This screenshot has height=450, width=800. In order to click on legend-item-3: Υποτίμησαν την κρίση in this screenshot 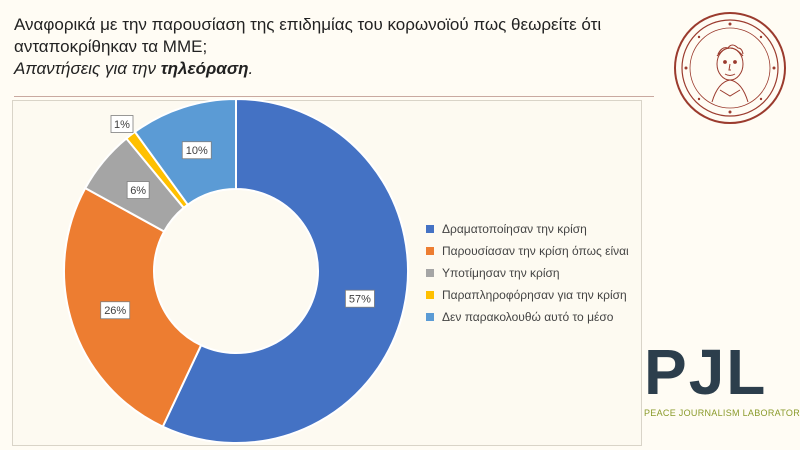, I will do `click(527, 273)`.